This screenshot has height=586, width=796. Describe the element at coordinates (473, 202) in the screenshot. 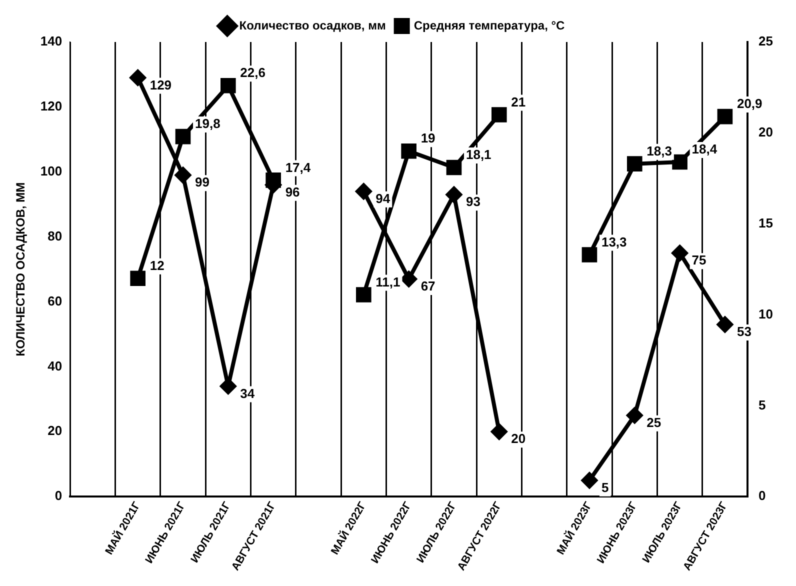

I see `data-label: 93` at that location.